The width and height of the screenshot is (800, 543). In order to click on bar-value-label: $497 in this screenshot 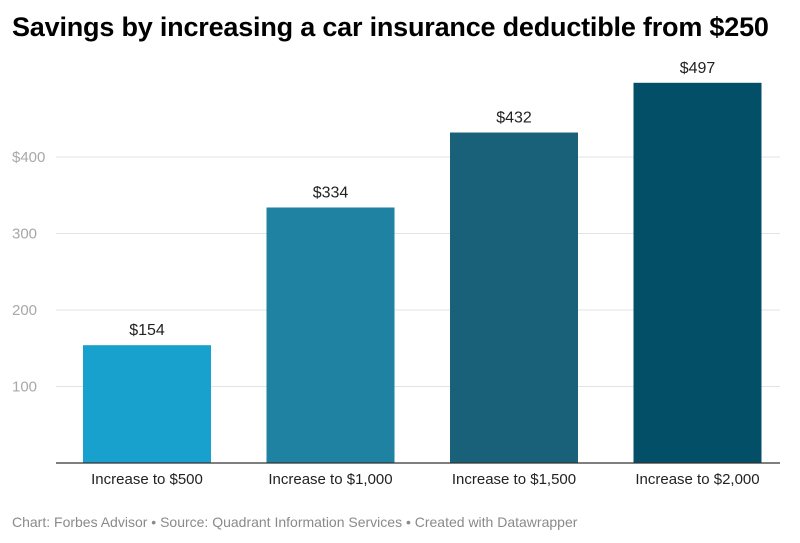, I will do `click(698, 68)`.